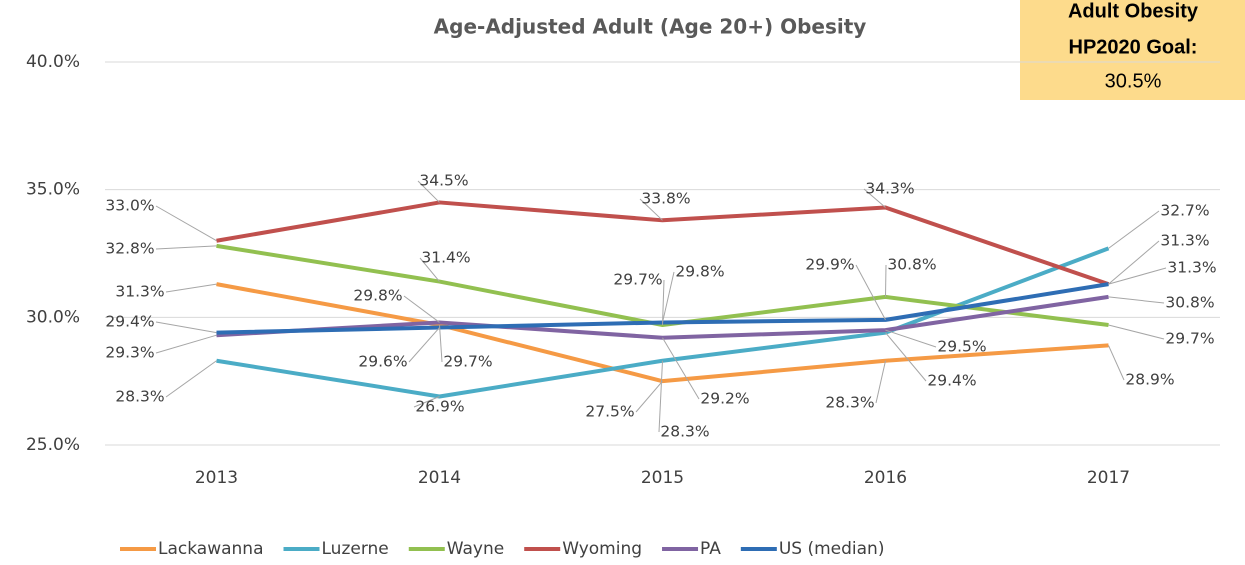  I want to click on goal-text: HP2020 Goal:, so click(1133, 47).